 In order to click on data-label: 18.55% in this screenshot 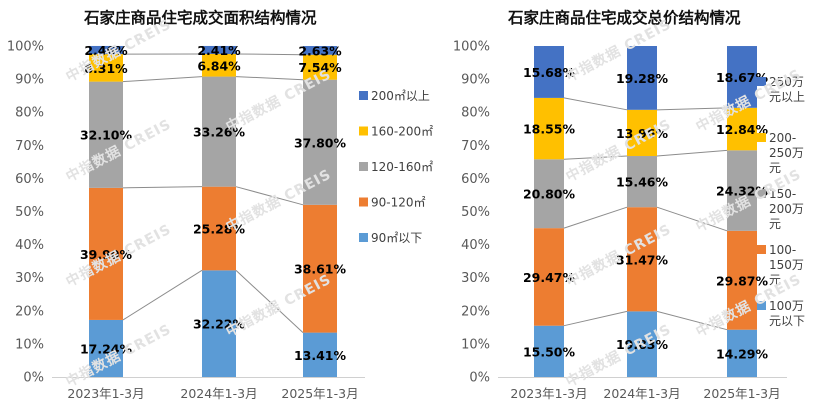, I will do `click(549, 129)`.